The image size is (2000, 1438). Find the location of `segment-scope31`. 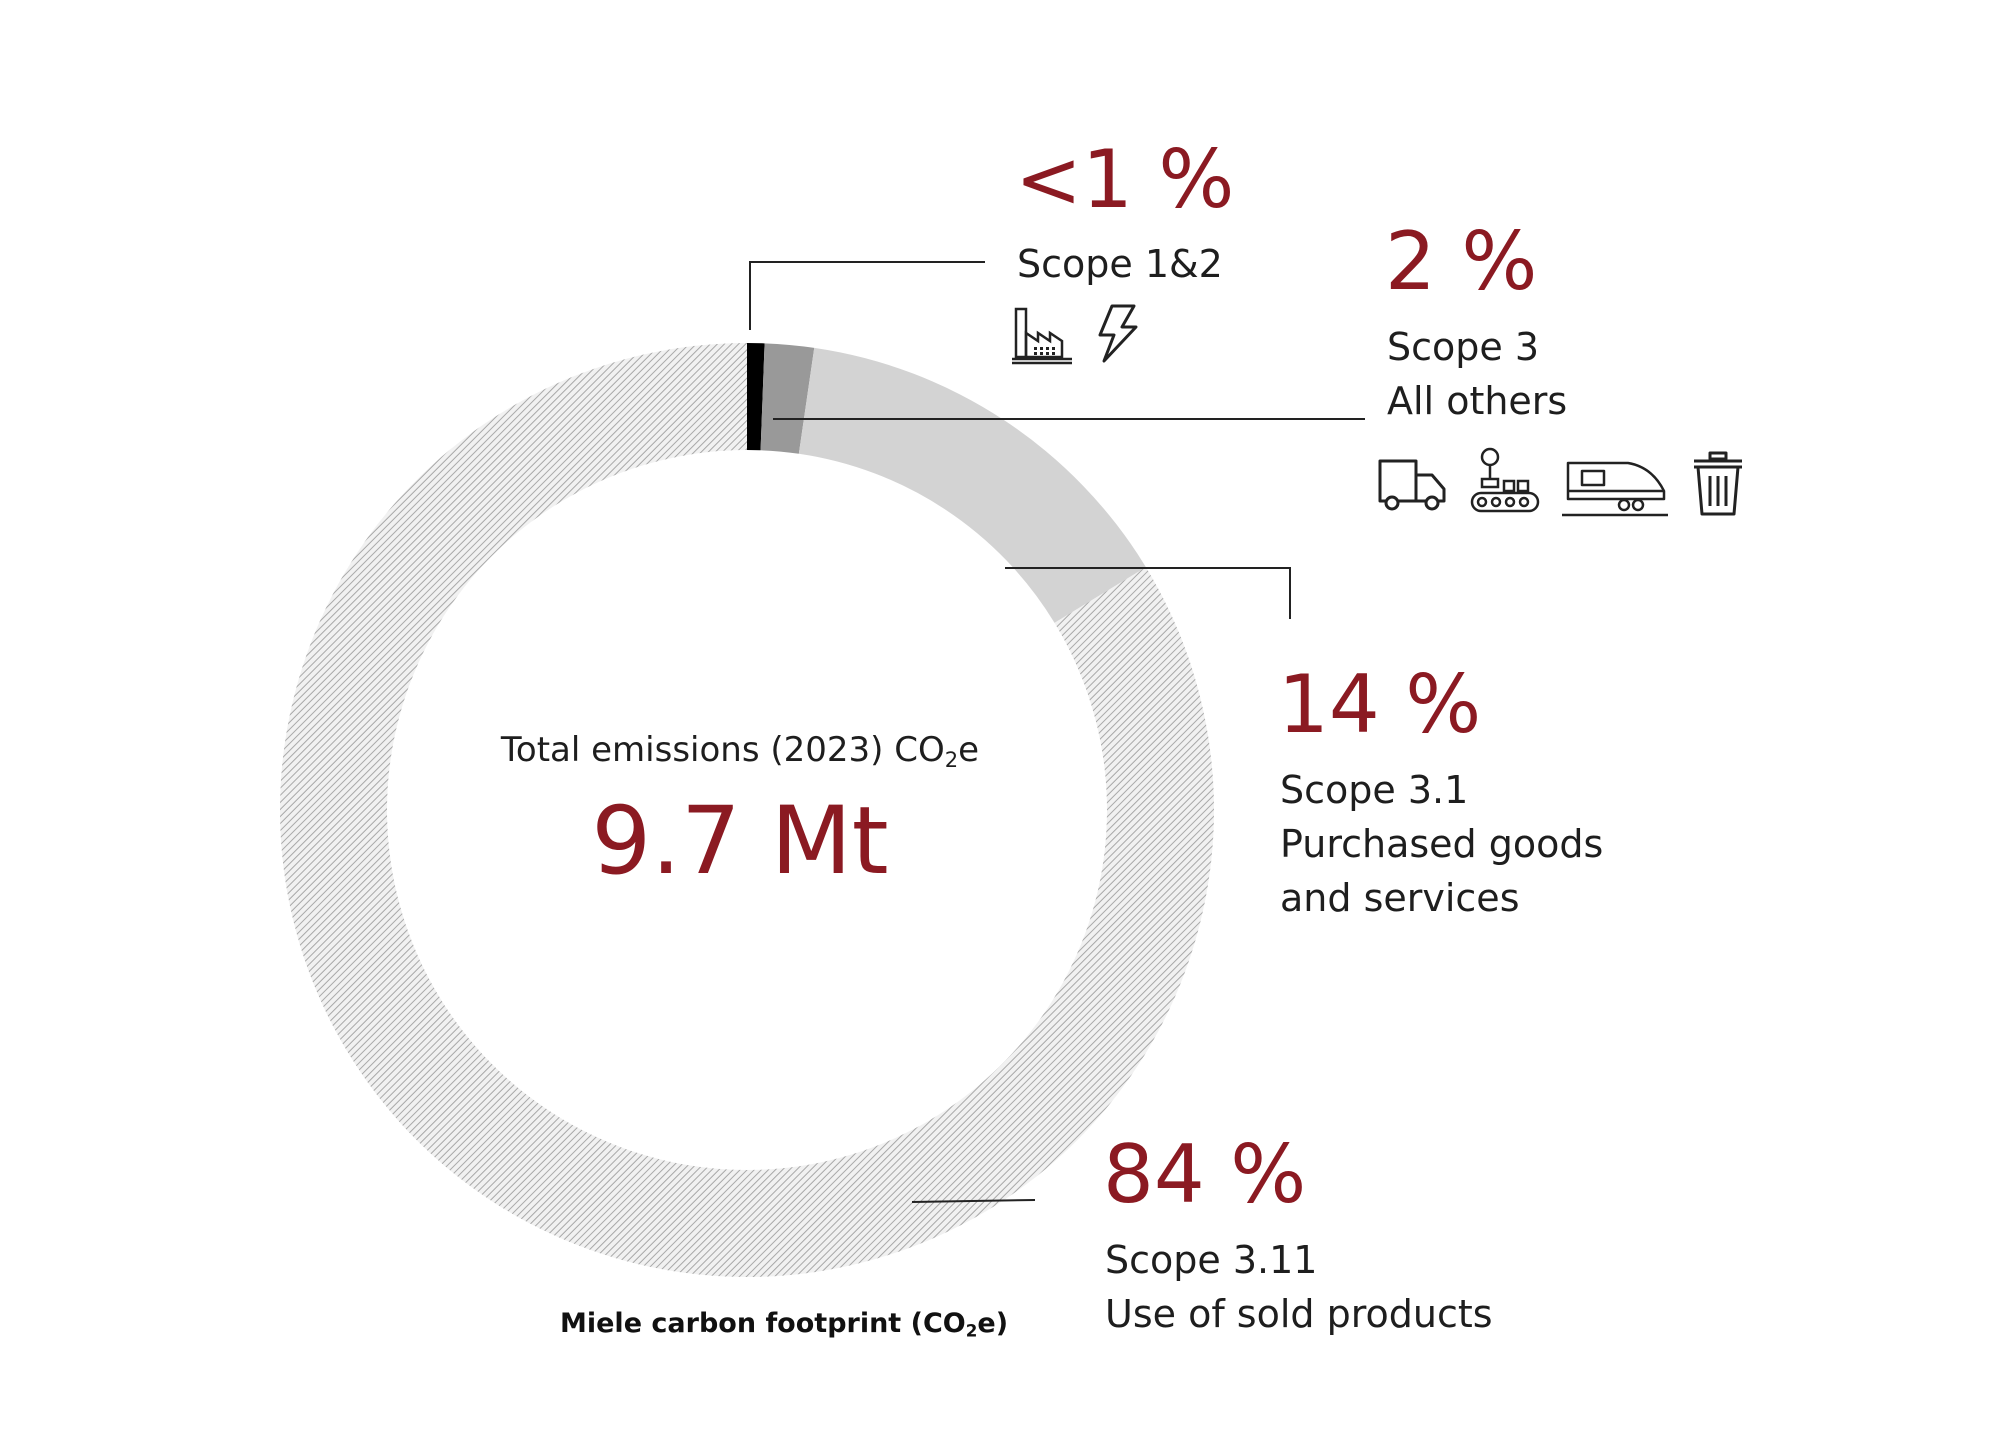

segment-scope31 is located at coordinates (972, 485).